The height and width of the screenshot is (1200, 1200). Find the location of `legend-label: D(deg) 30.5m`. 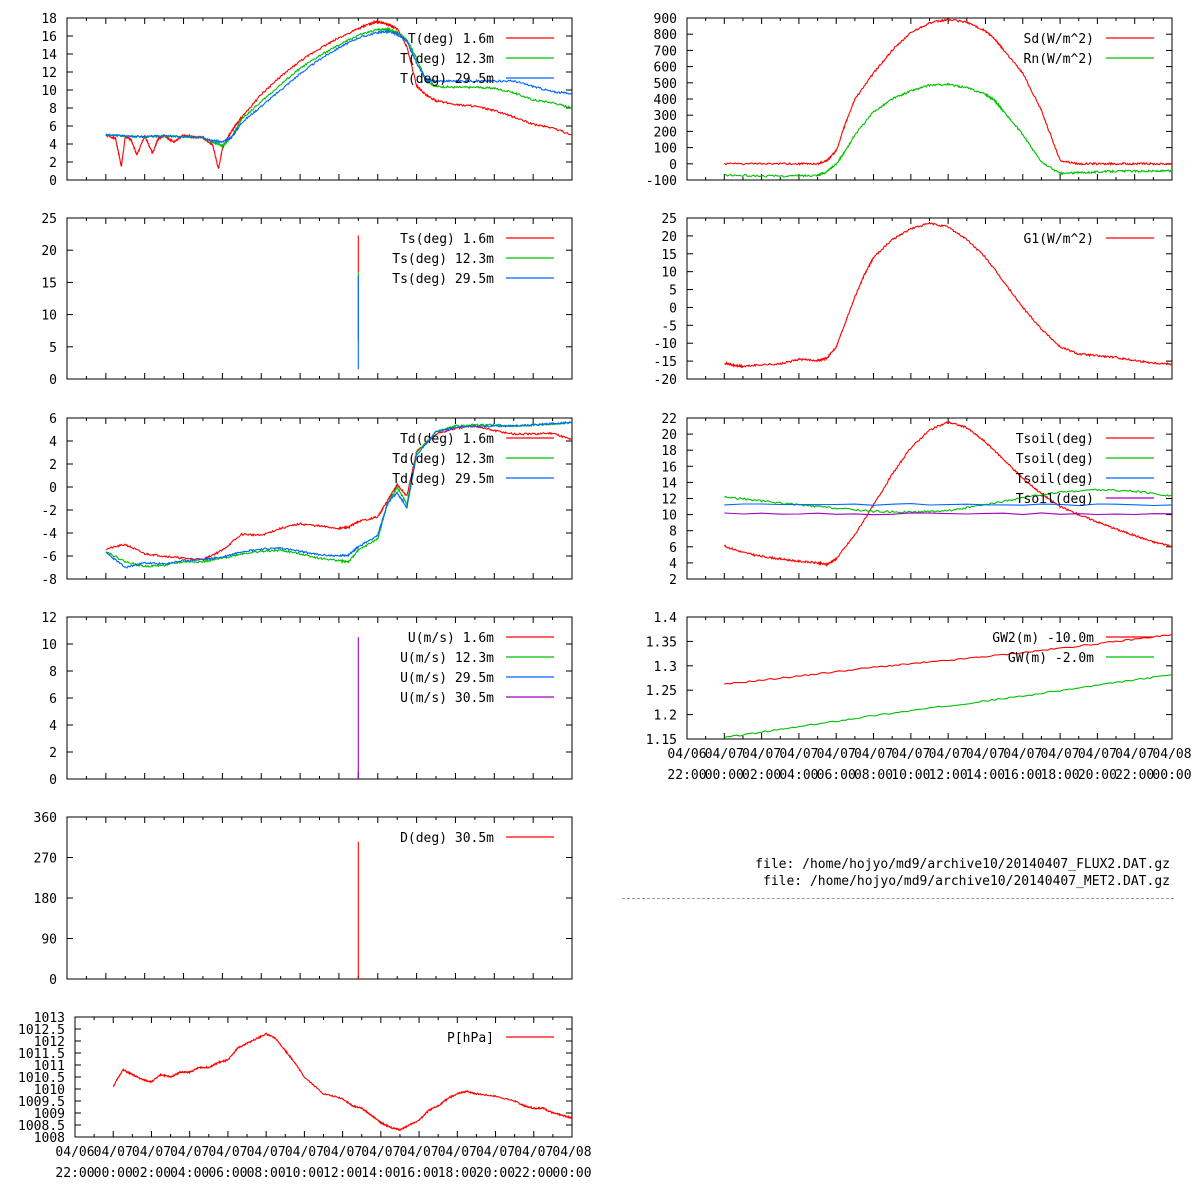

legend-label: D(deg) 30.5m is located at coordinates (447, 838).